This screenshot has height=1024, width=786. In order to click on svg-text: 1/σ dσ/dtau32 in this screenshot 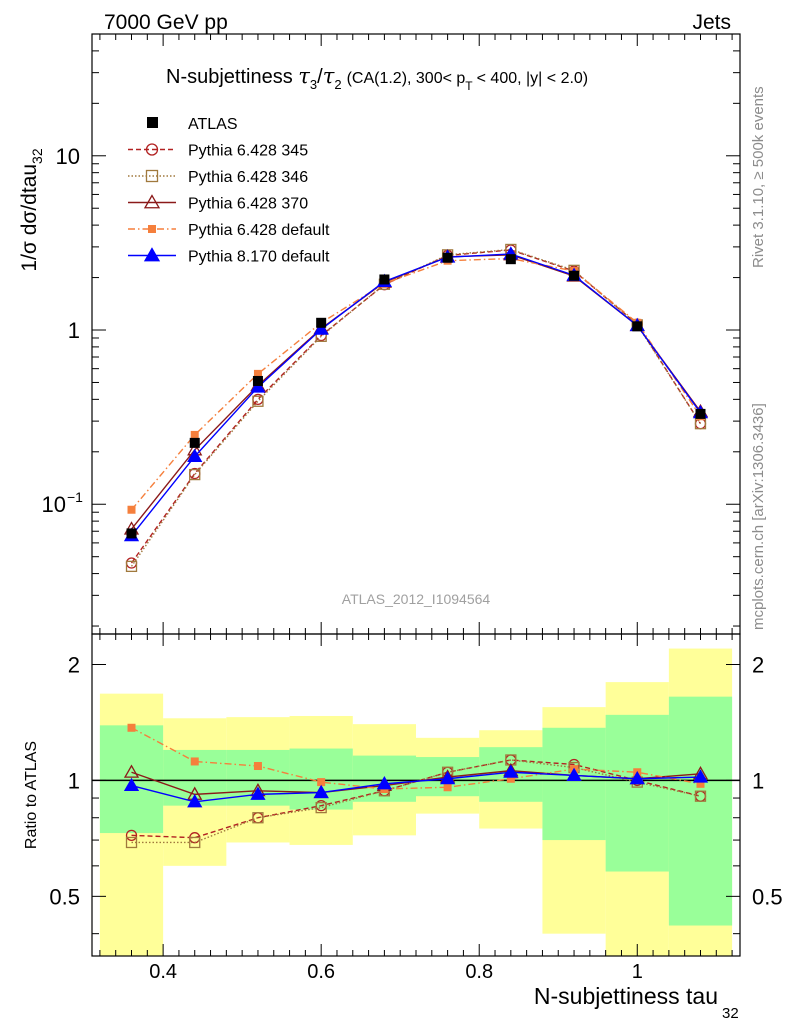, I will do `click(31, 209)`.